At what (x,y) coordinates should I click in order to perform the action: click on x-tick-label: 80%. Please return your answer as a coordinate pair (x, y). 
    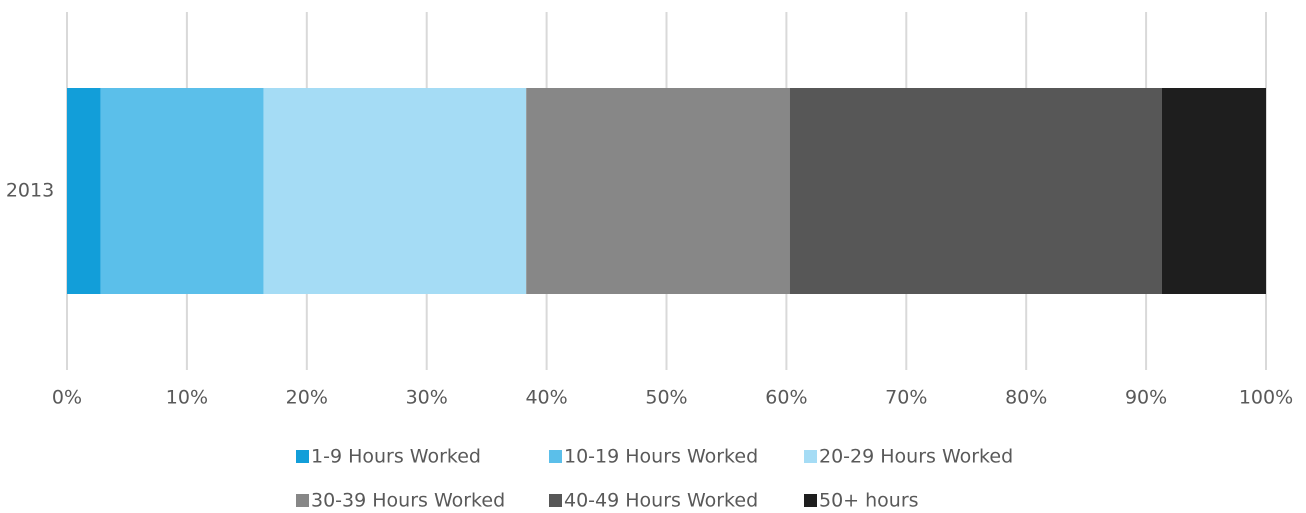
    Looking at the image, I should click on (1026, 398).